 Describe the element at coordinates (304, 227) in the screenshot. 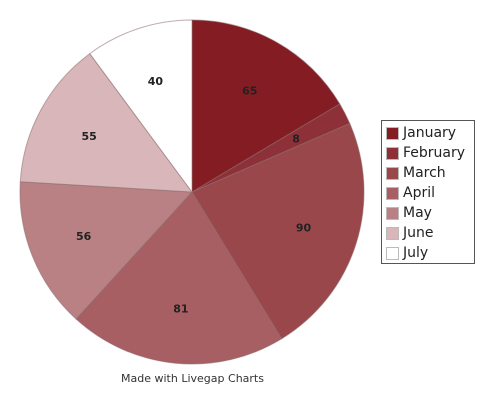

I see `data-label-march: 90` at that location.